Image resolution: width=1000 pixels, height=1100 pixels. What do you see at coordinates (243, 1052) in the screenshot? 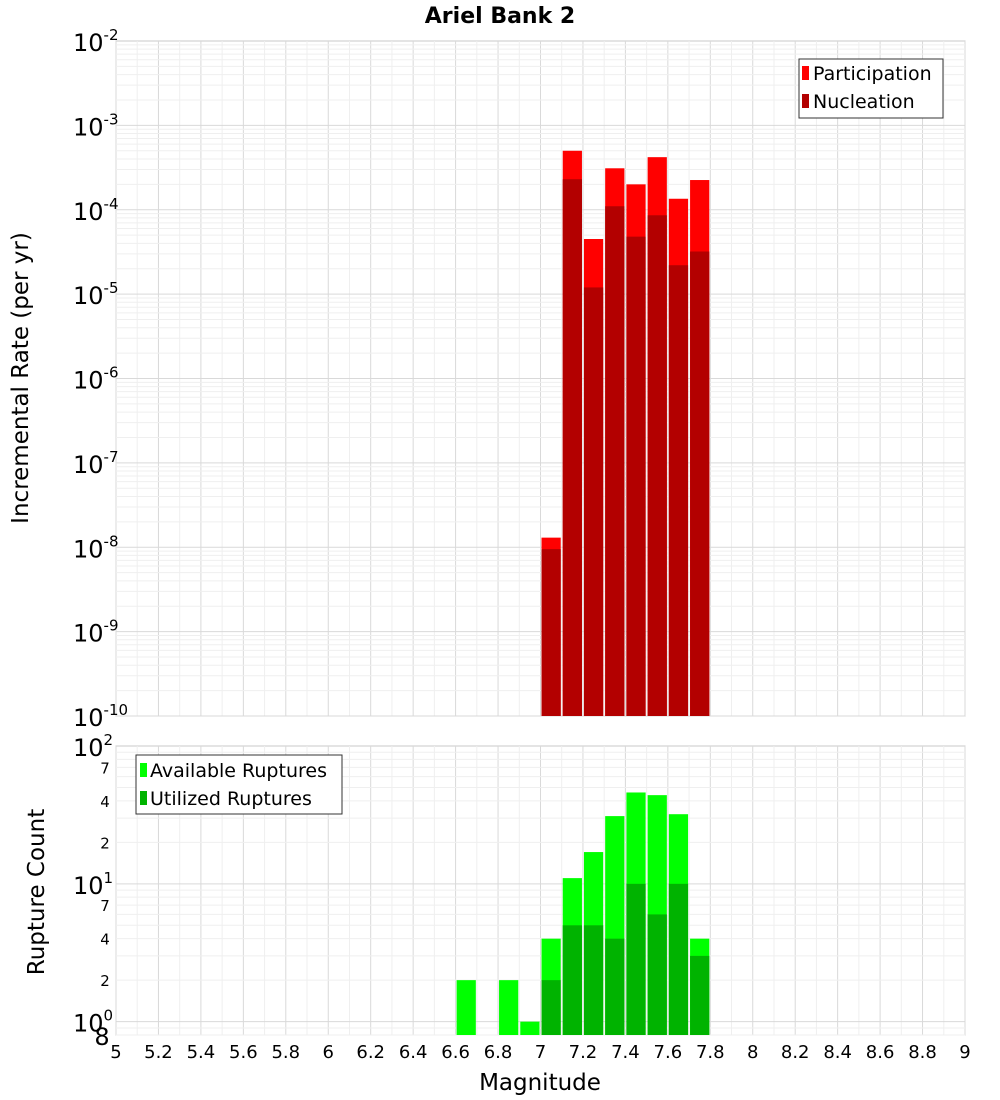
I see `x-tick-label: 5.6` at bounding box center [243, 1052].